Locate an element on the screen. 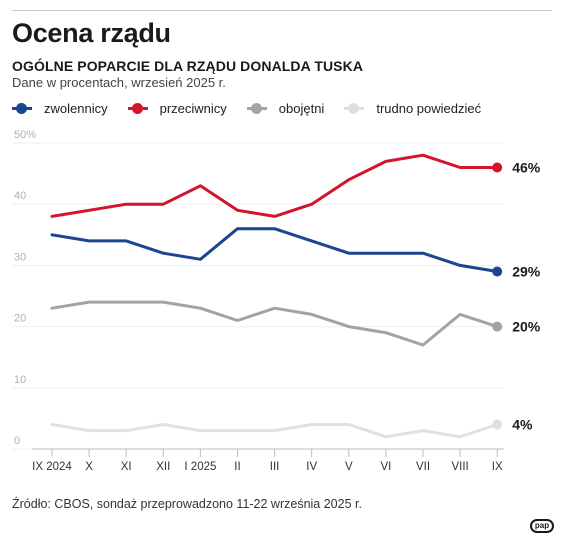 The image size is (564, 541). y-tick-label: 0 is located at coordinates (17, 441).